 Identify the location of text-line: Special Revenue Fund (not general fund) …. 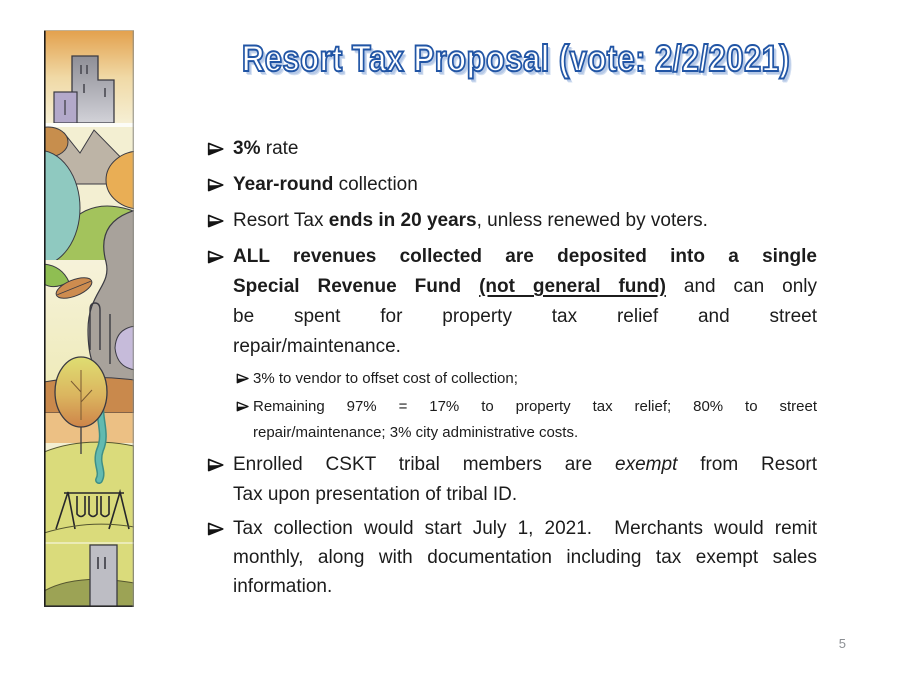
(525, 287).